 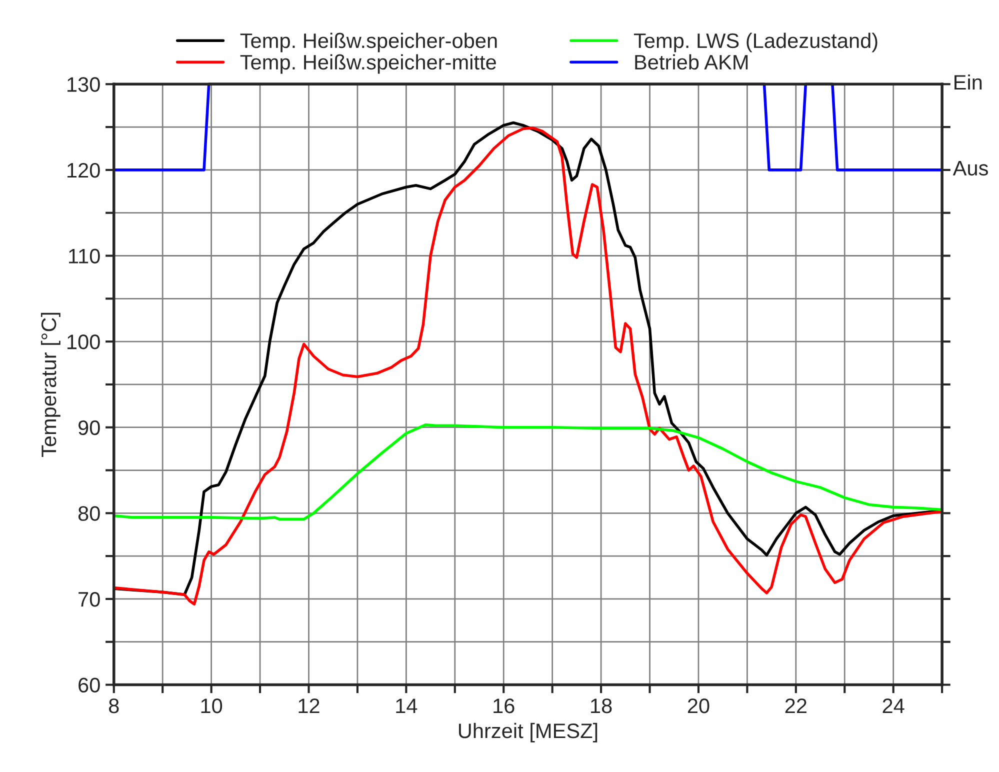 What do you see at coordinates (601, 706) in the screenshot?
I see `x-tick-label: 18` at bounding box center [601, 706].